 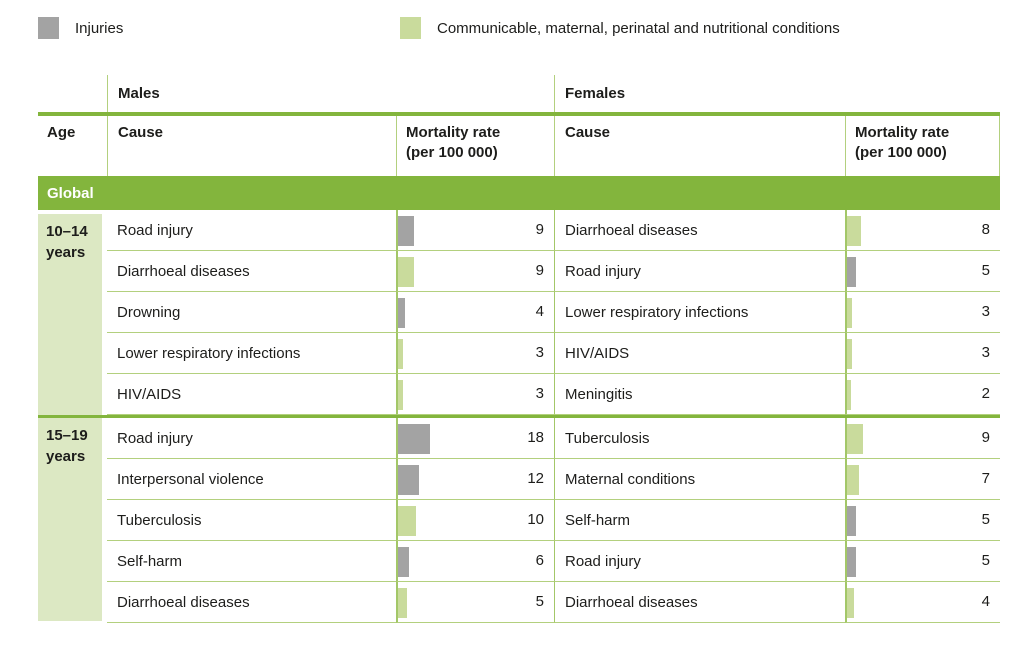 What do you see at coordinates (630, 479) in the screenshot?
I see `female-cause-label: Maternal conditions` at bounding box center [630, 479].